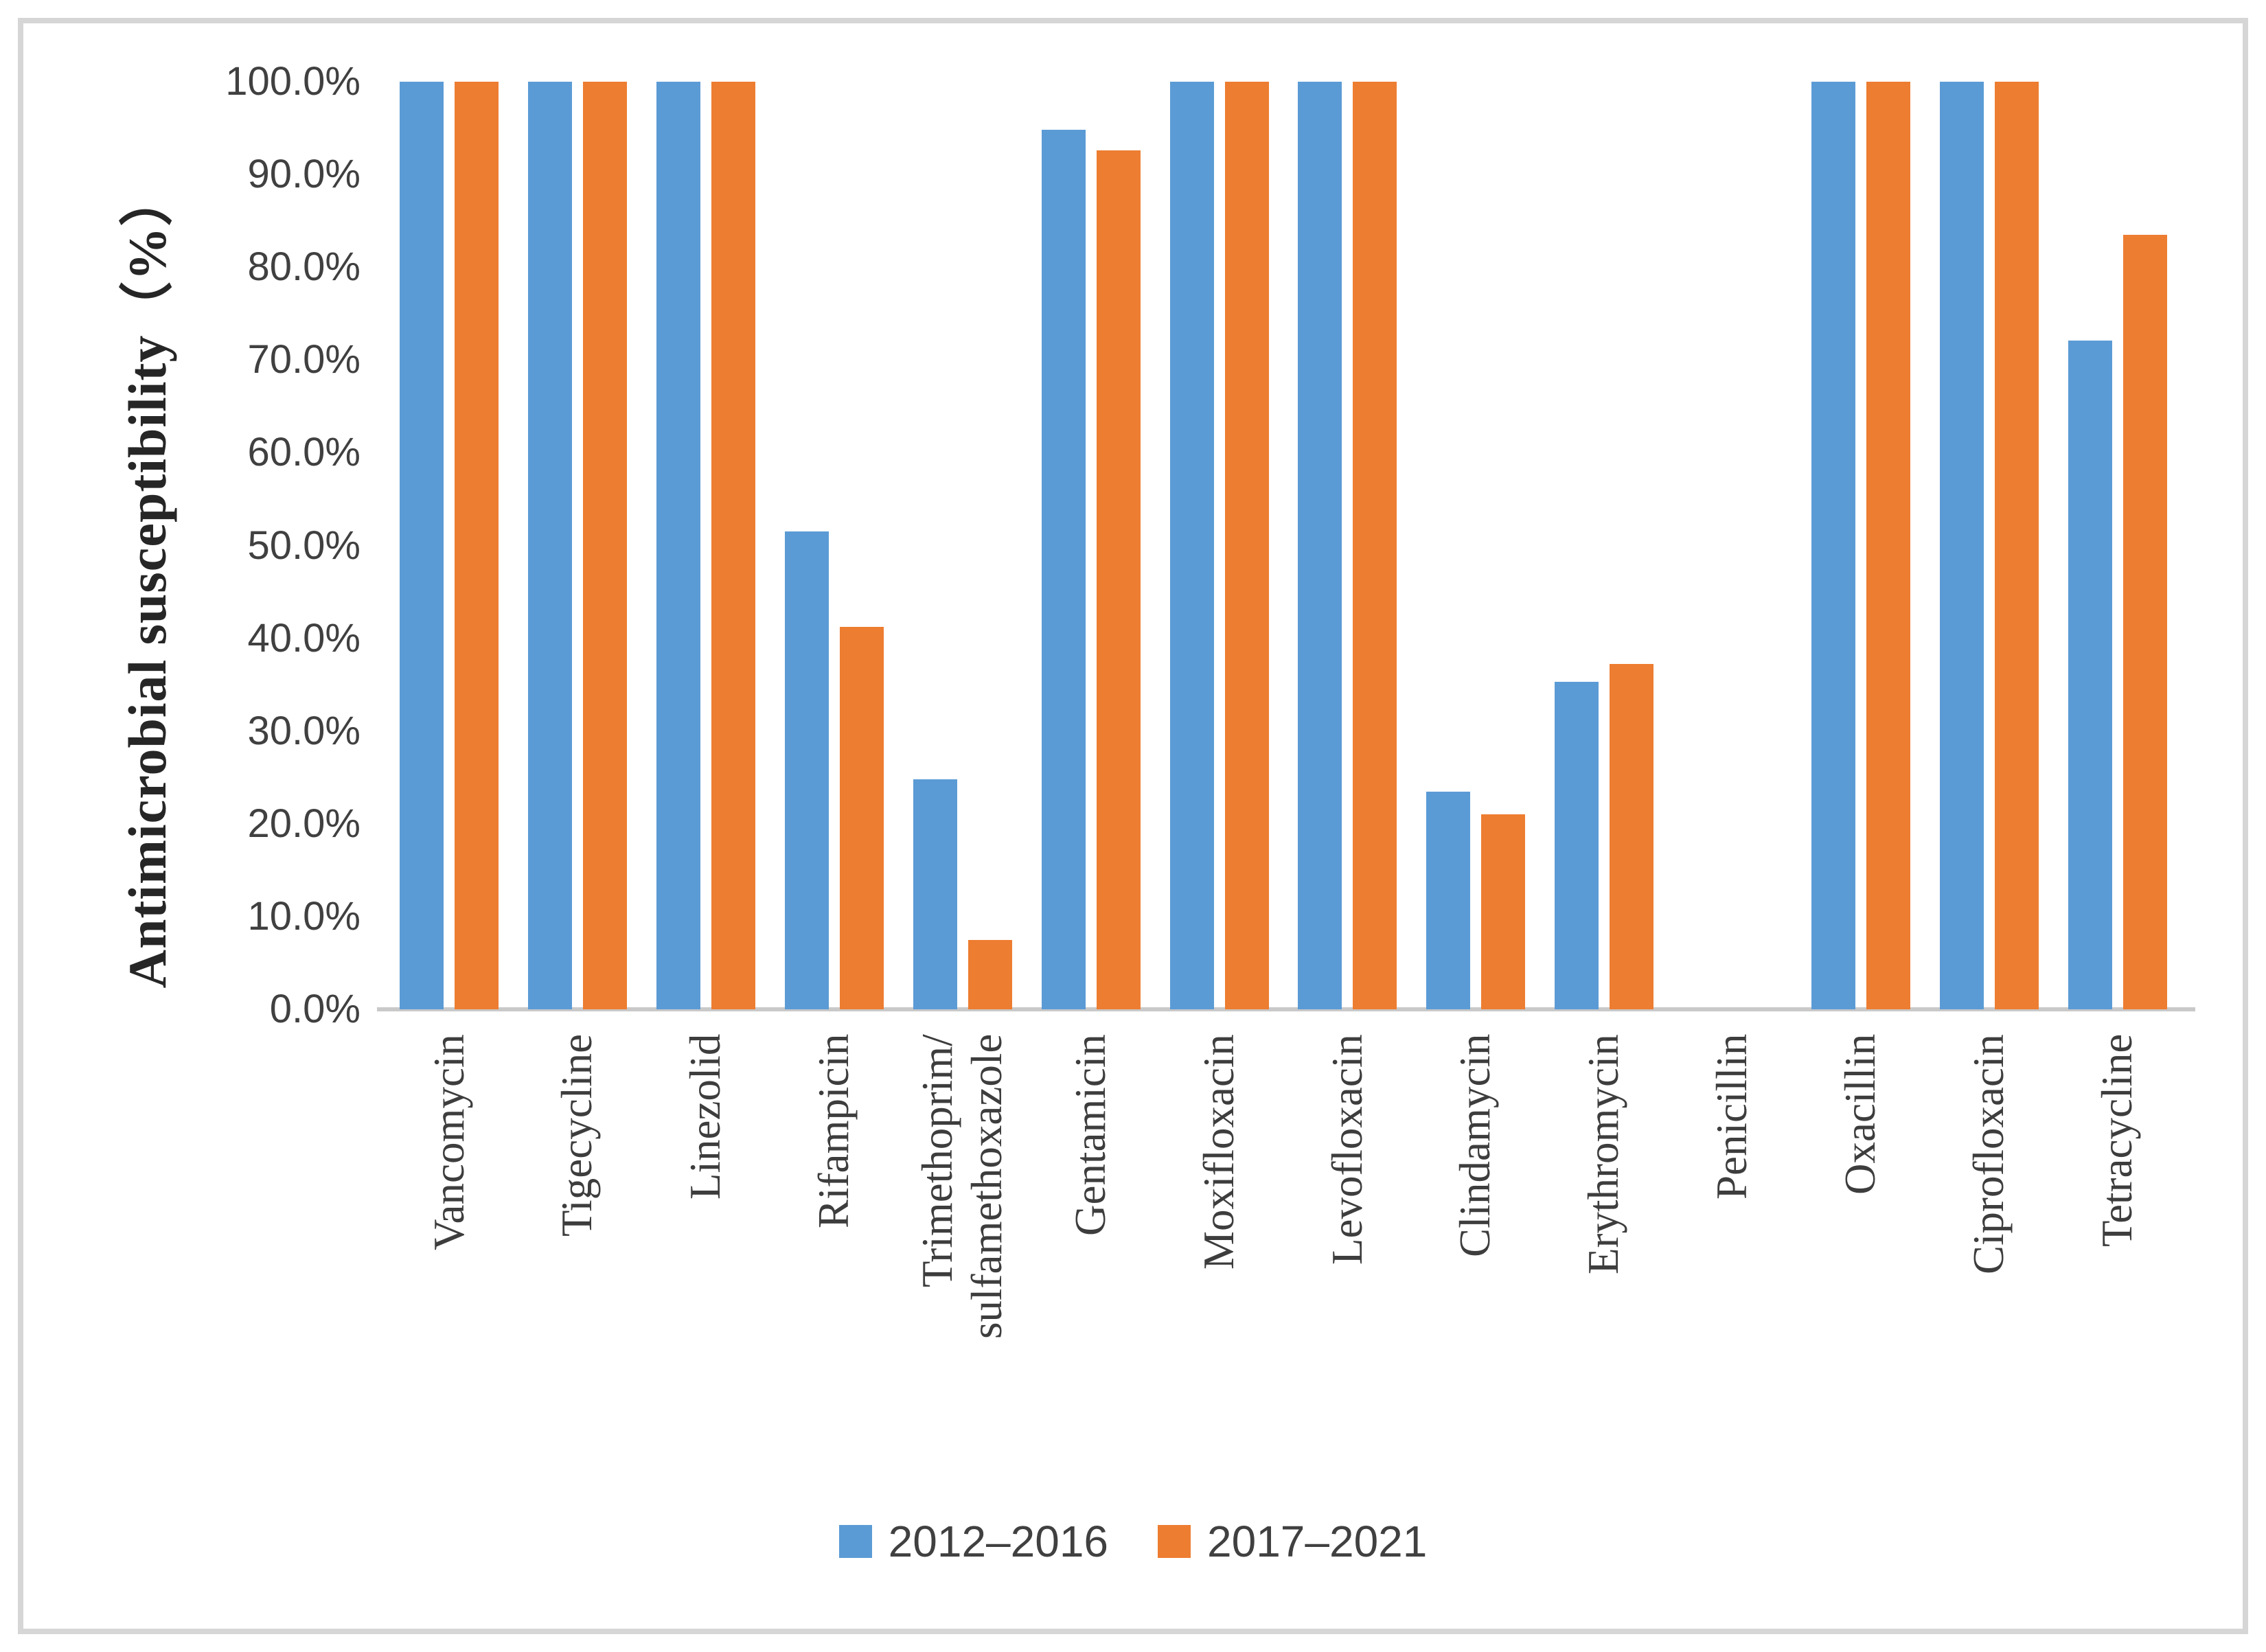 The image size is (2266, 1652). I want to click on y-tick-label: 100.0%, so click(292, 81).